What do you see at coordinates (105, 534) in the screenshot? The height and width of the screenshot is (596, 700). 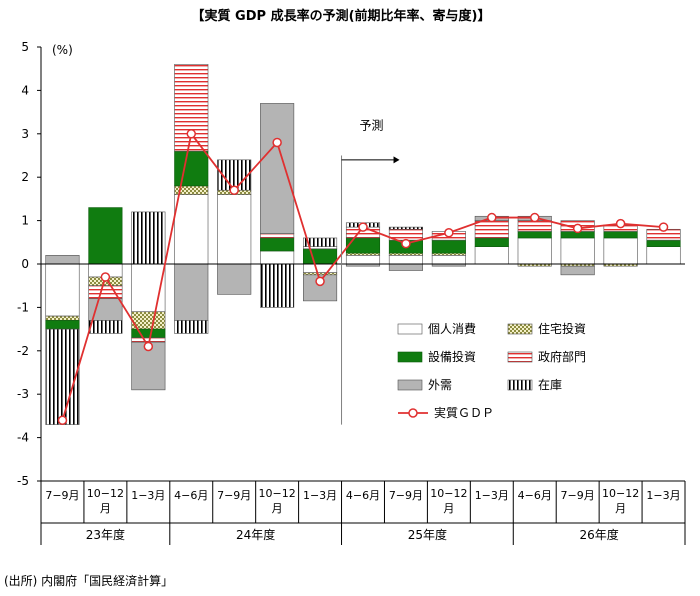 I see `fiscal-year-label: 23年度` at bounding box center [105, 534].